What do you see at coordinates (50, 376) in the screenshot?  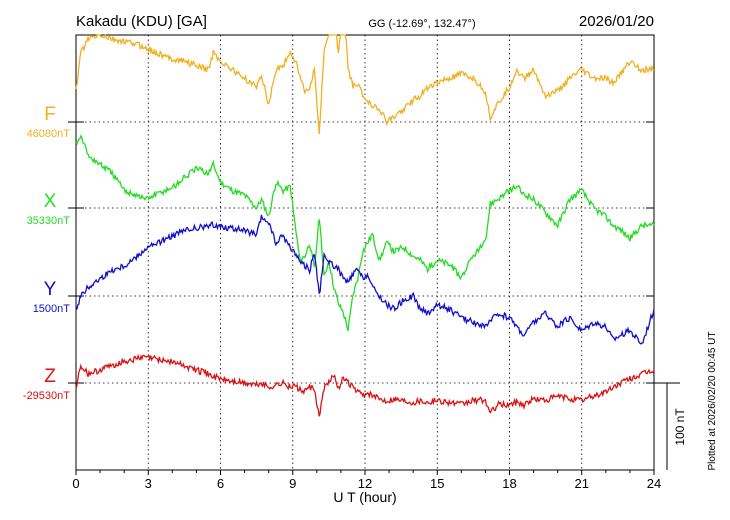 I see `series-name-z: Z` at bounding box center [50, 376].